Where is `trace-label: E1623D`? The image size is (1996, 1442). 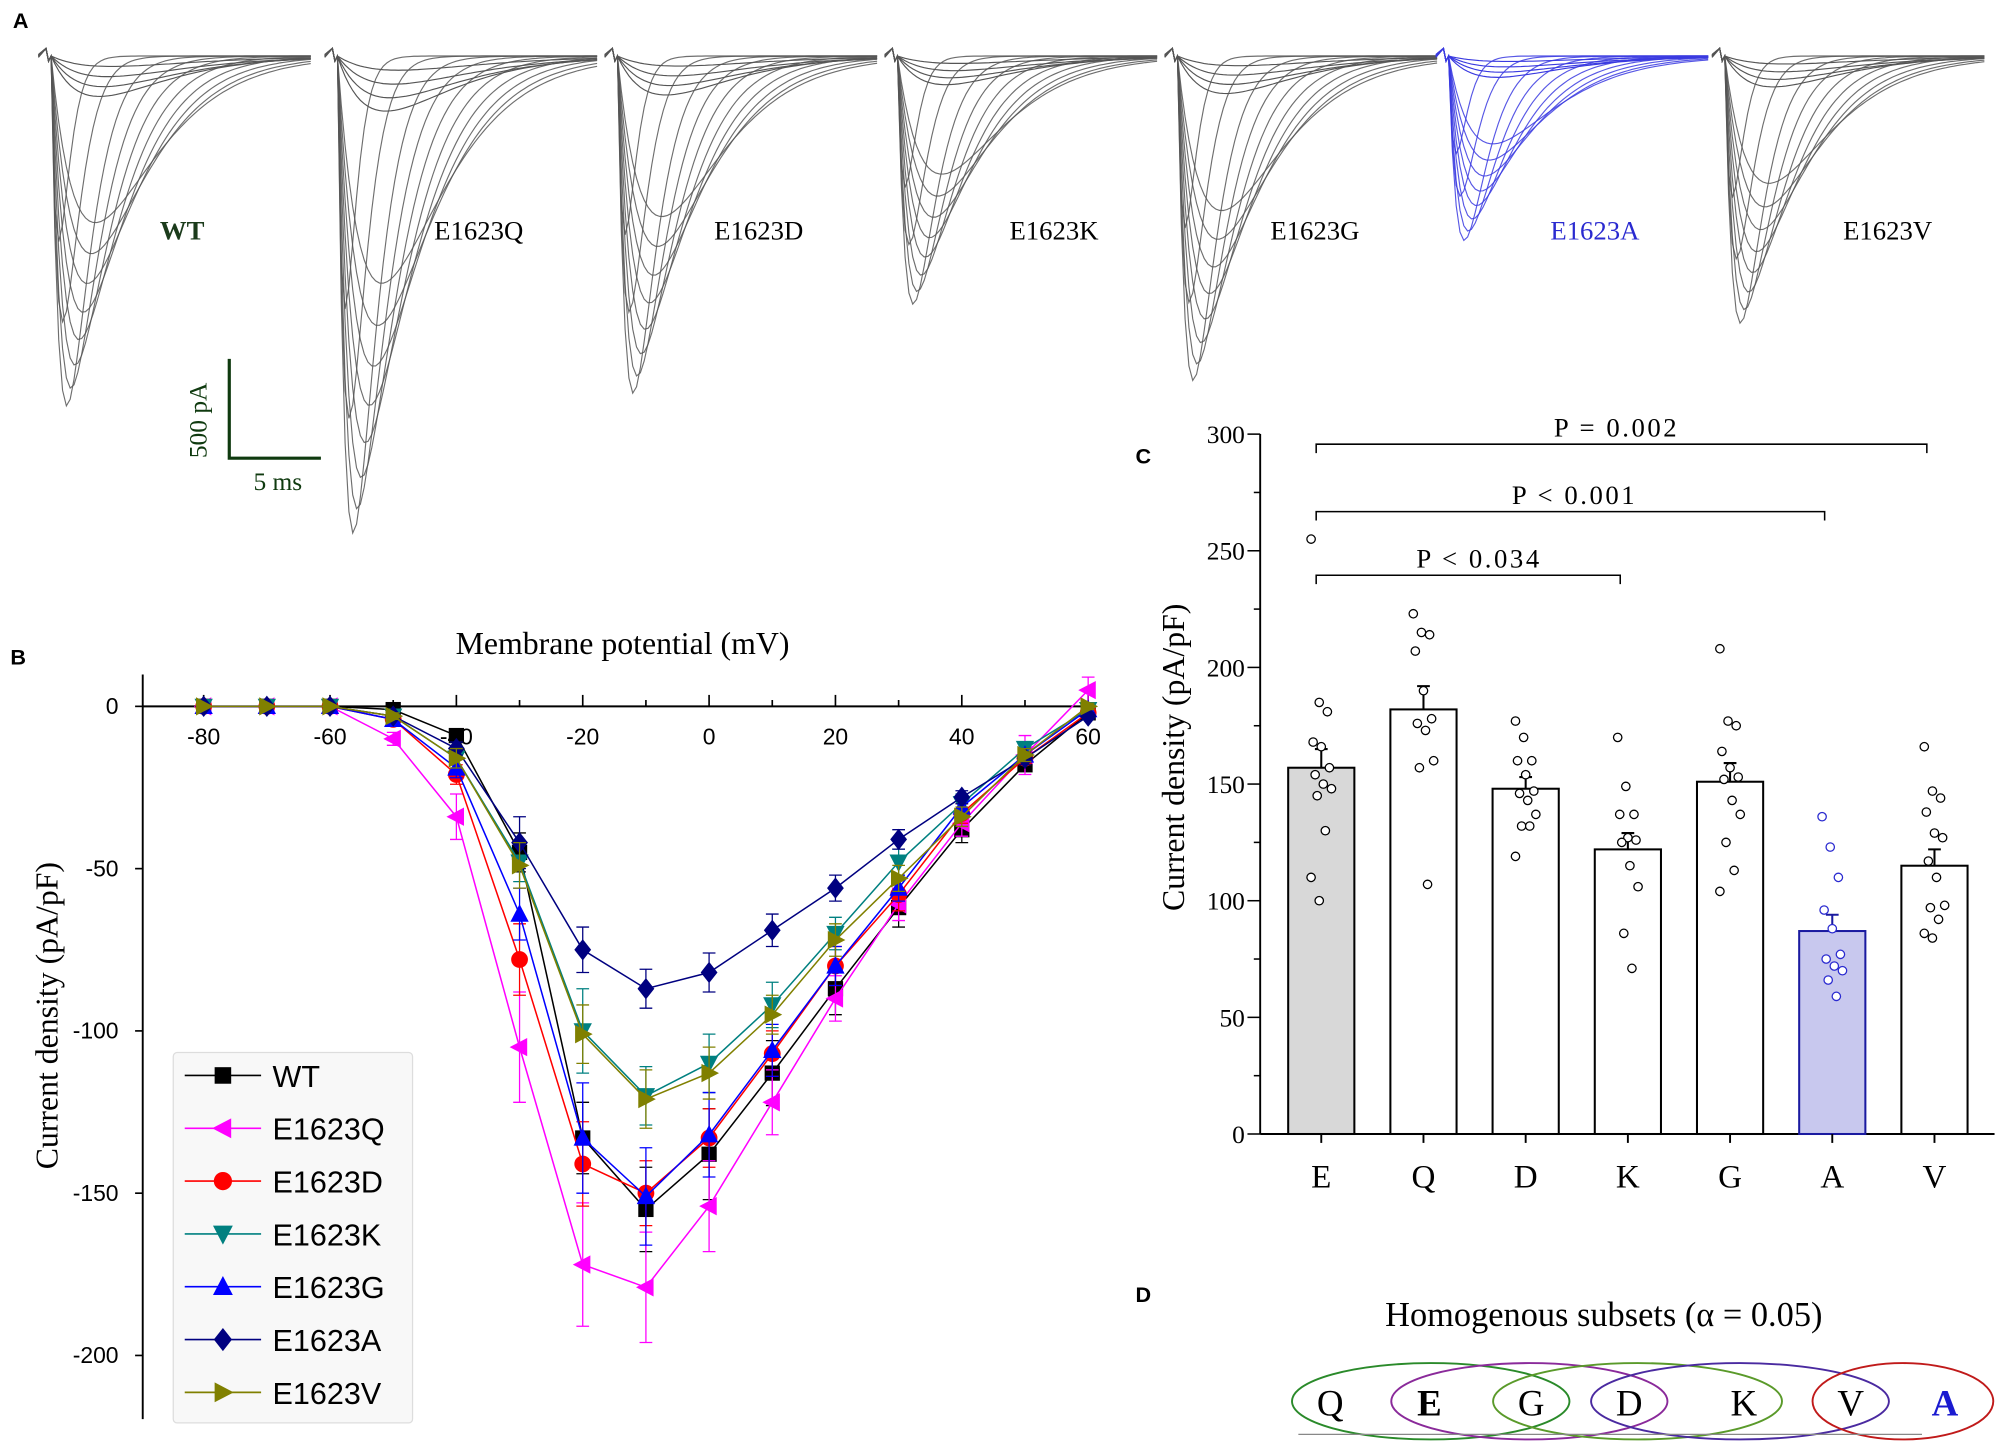
trace-label: E1623D is located at coordinates (758, 230).